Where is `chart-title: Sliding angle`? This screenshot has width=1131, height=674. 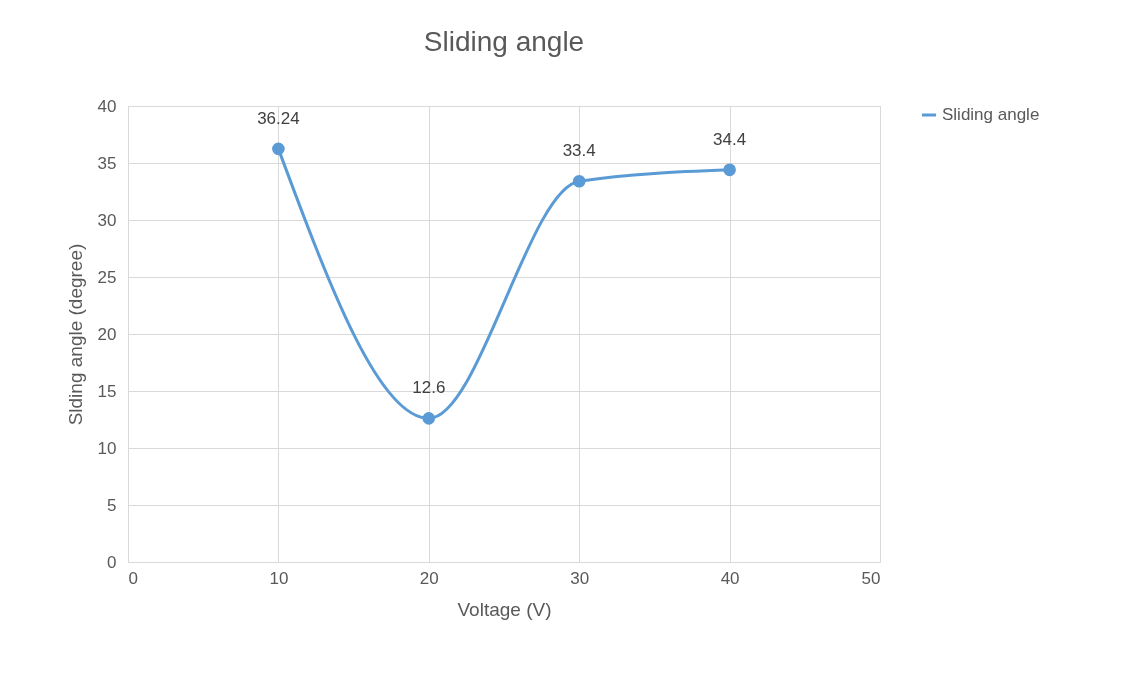 chart-title: Sliding angle is located at coordinates (504, 41).